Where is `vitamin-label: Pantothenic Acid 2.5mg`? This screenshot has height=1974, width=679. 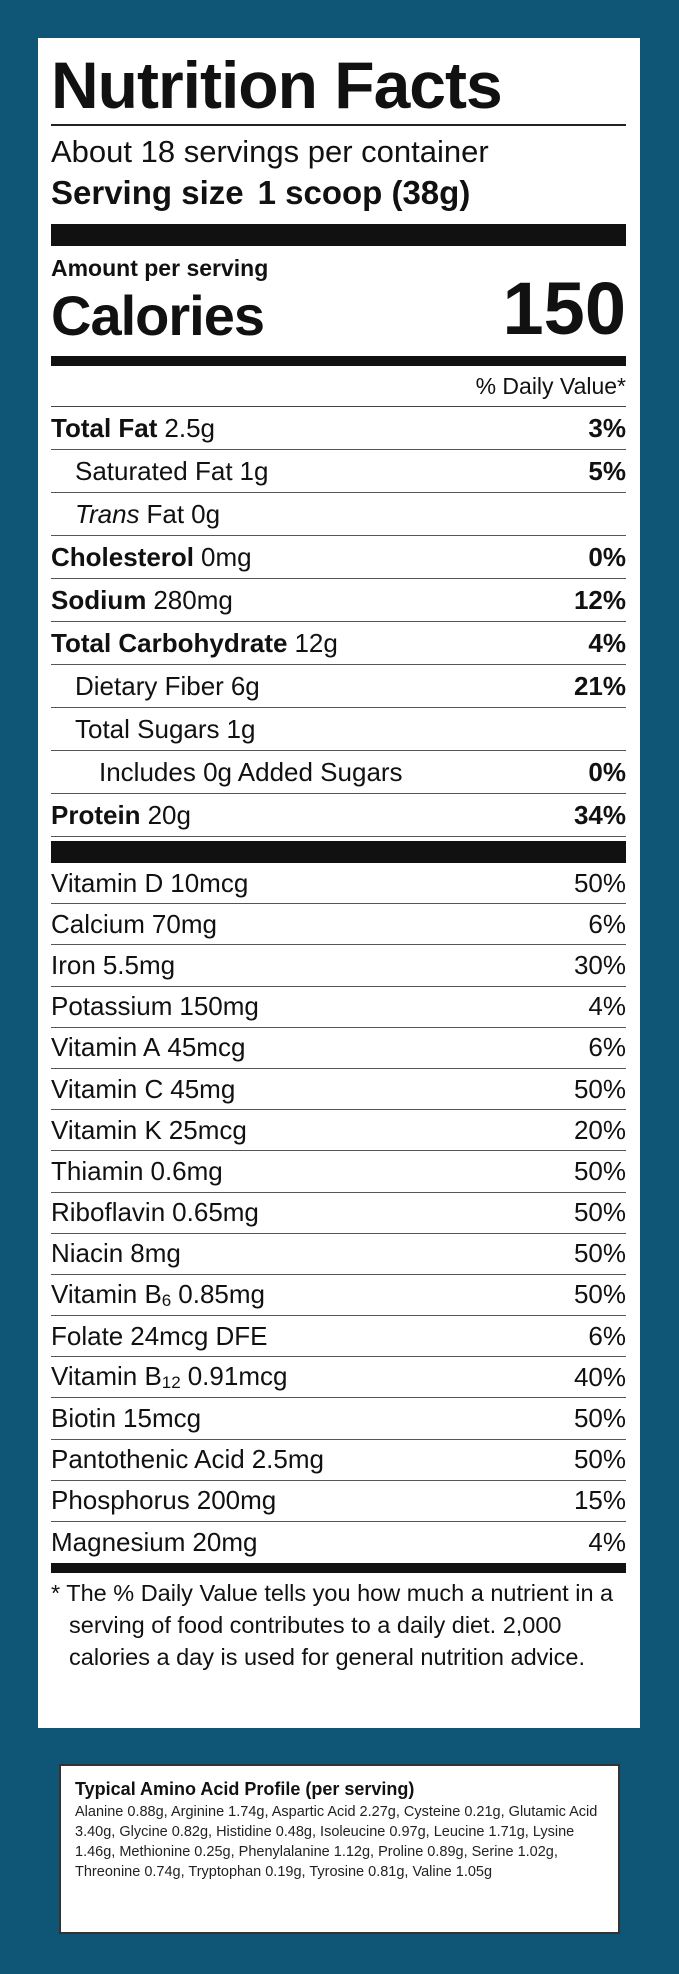
vitamin-label: Pantothenic Acid 2.5mg is located at coordinates (187, 1459).